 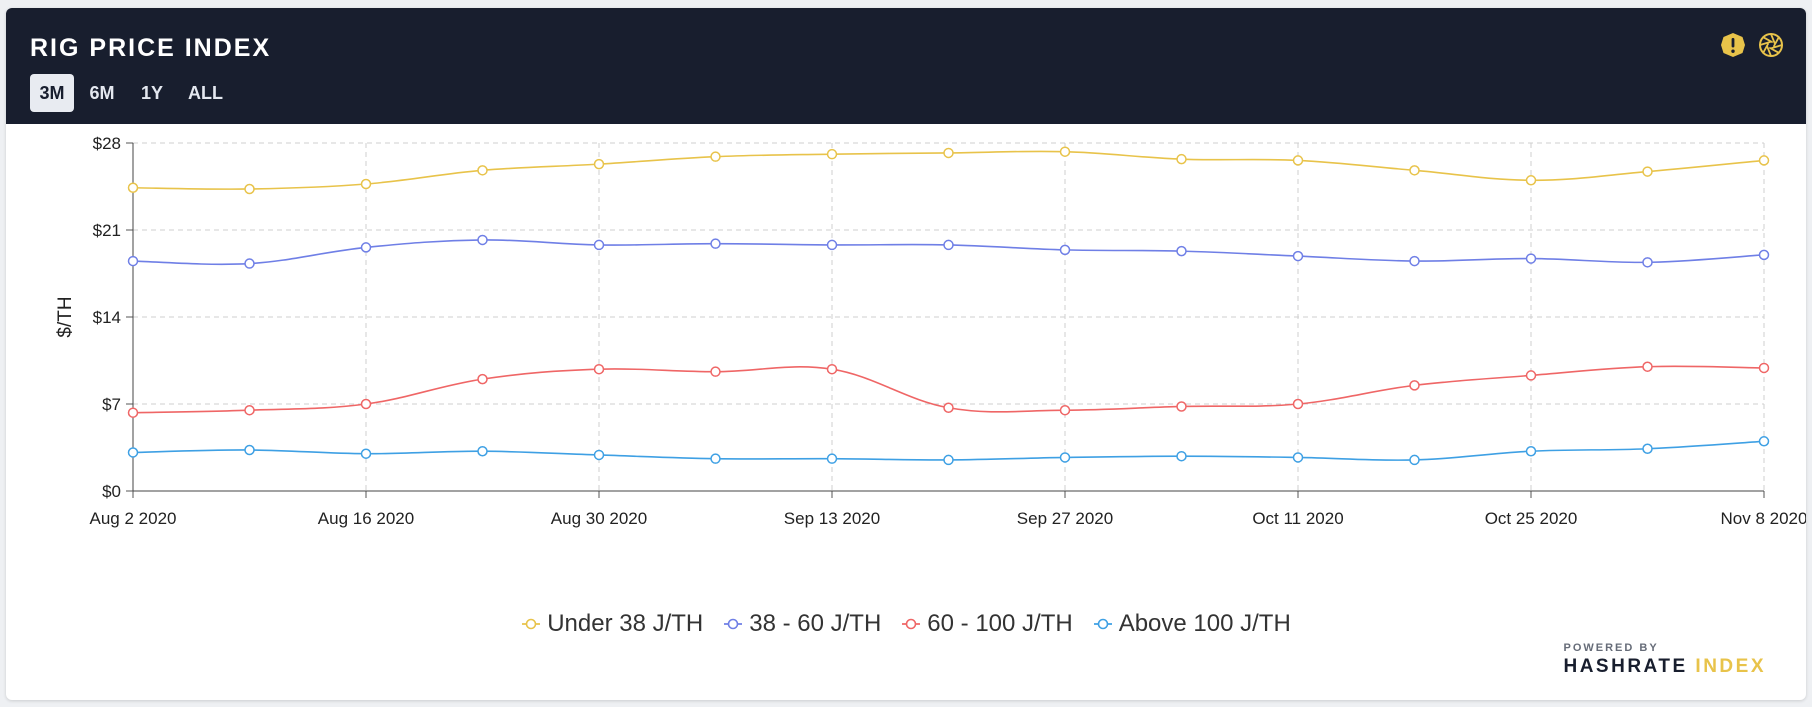 What do you see at coordinates (152, 92) in the screenshot?
I see `range-1y-button: 1Y` at bounding box center [152, 92].